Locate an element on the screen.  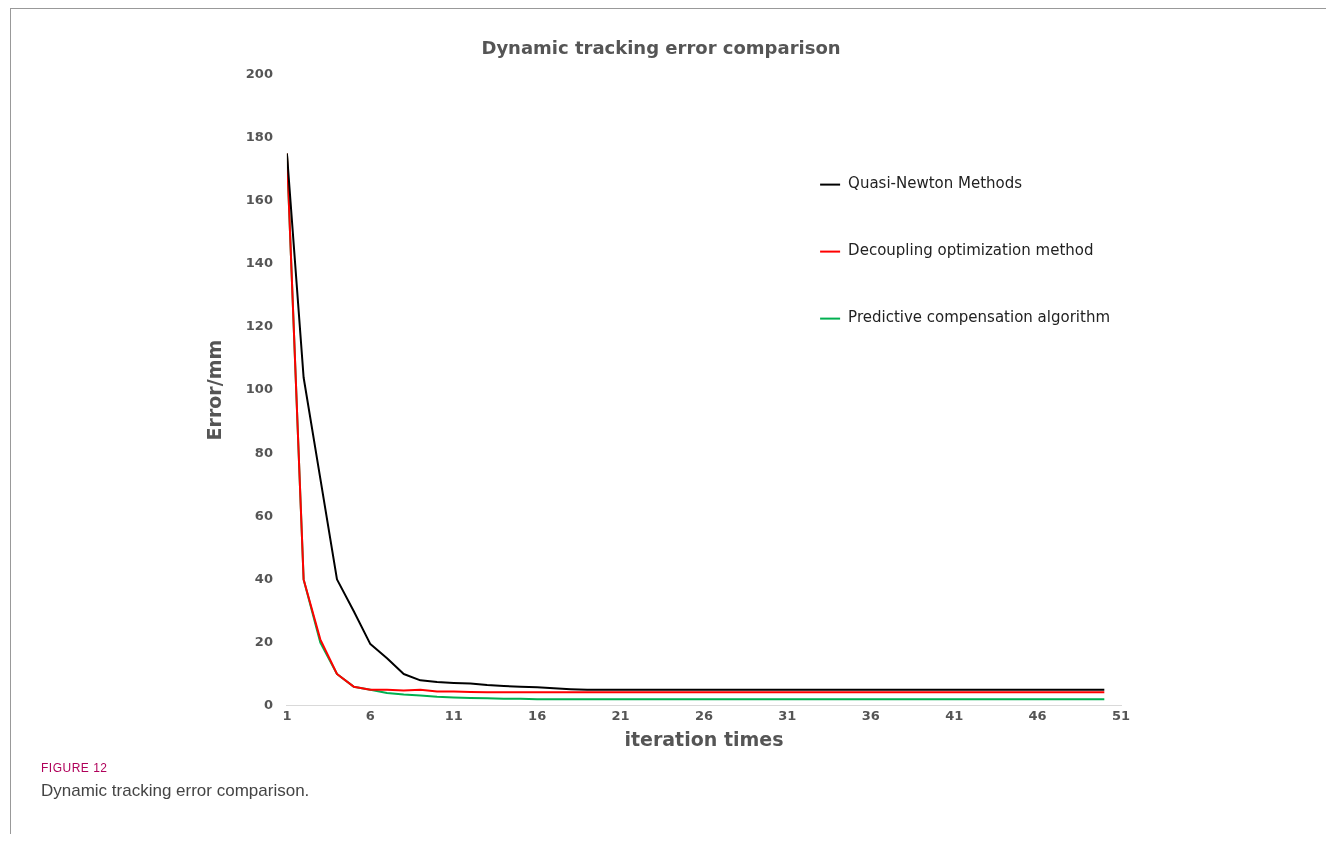
y-tick-label: 140 is located at coordinates (259, 263).